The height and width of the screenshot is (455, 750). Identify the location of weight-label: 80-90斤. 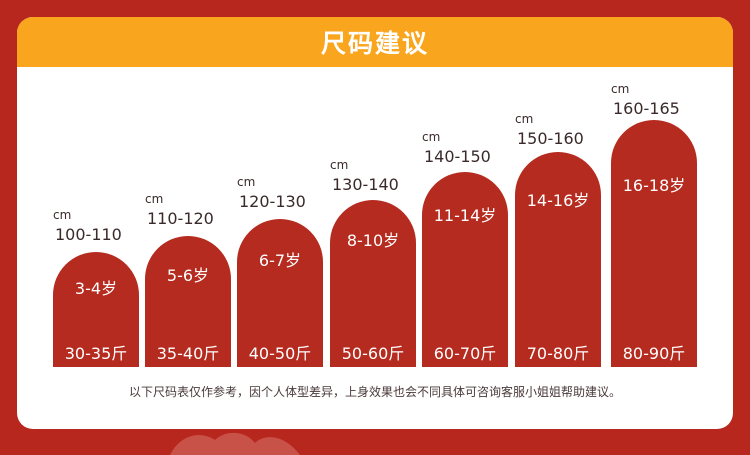
(654, 353).